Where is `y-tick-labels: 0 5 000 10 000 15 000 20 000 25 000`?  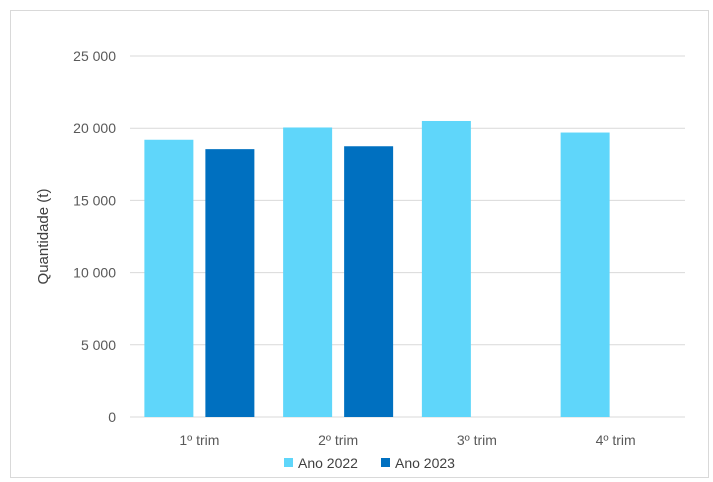
y-tick-labels: 0 5 000 10 000 15 000 20 000 25 000 is located at coordinates (94, 236).